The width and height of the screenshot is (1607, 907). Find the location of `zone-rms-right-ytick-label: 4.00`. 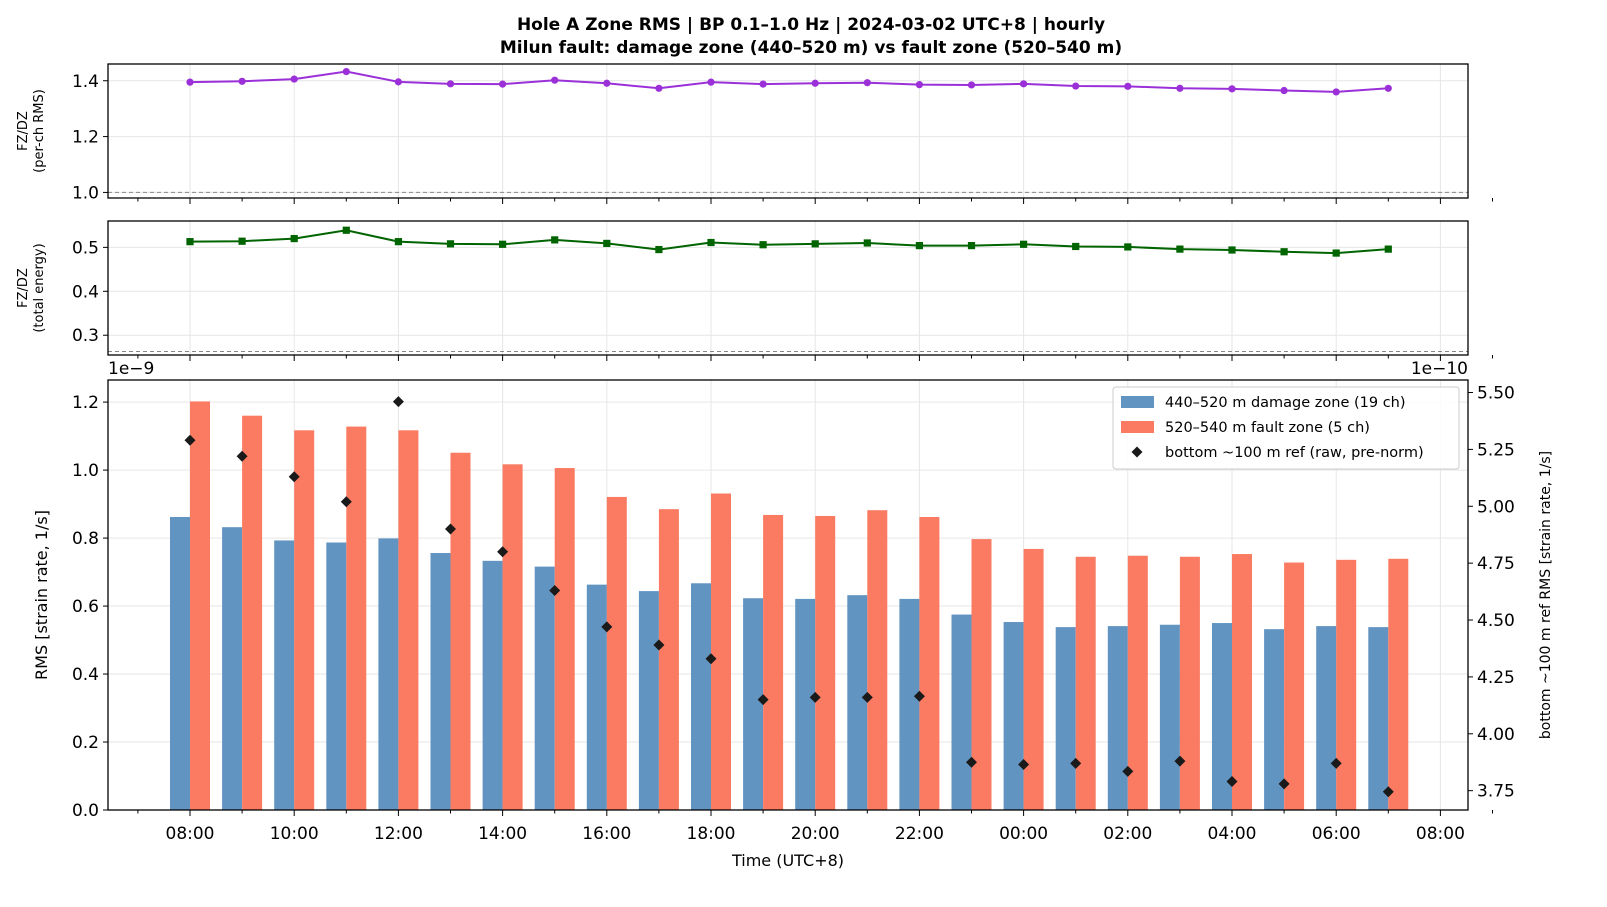

zone-rms-right-ytick-label: 4.00 is located at coordinates (1496, 735).